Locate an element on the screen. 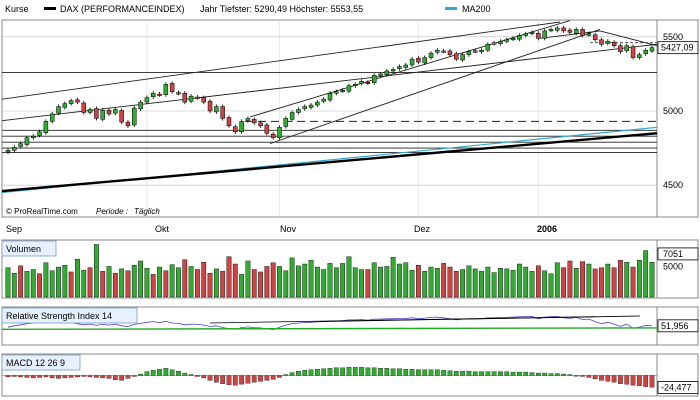 The height and width of the screenshot is (400, 700). rsi-last-box is located at coordinates (678, 326).